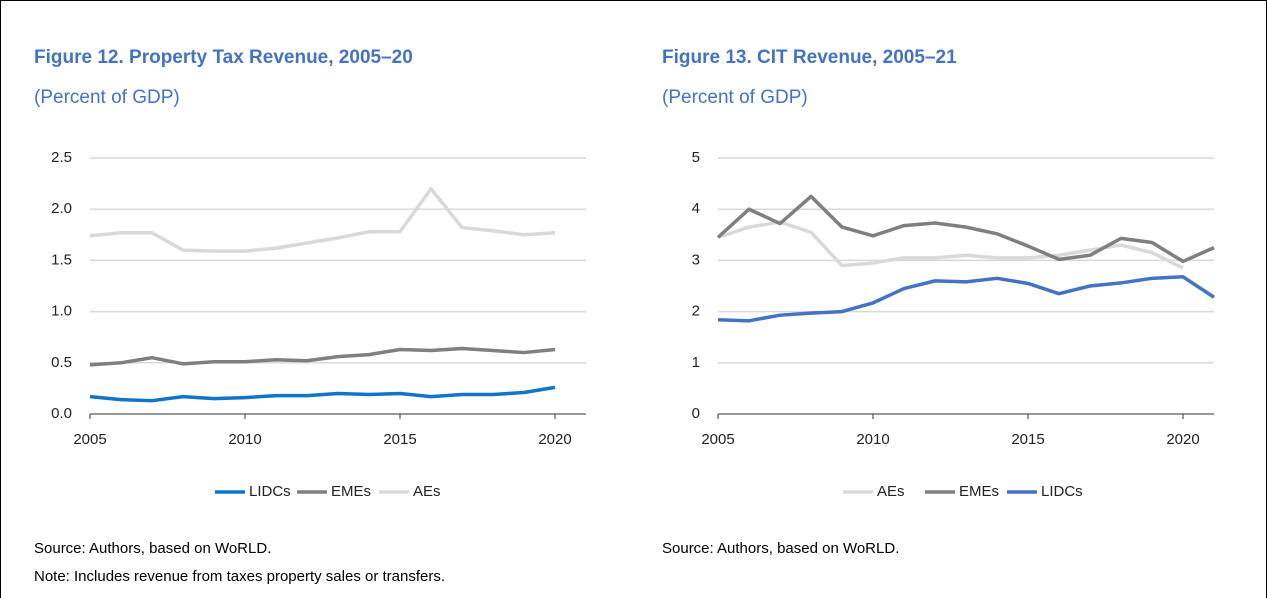  What do you see at coordinates (61, 311) in the screenshot?
I see `y-tick-label: 1.0` at bounding box center [61, 311].